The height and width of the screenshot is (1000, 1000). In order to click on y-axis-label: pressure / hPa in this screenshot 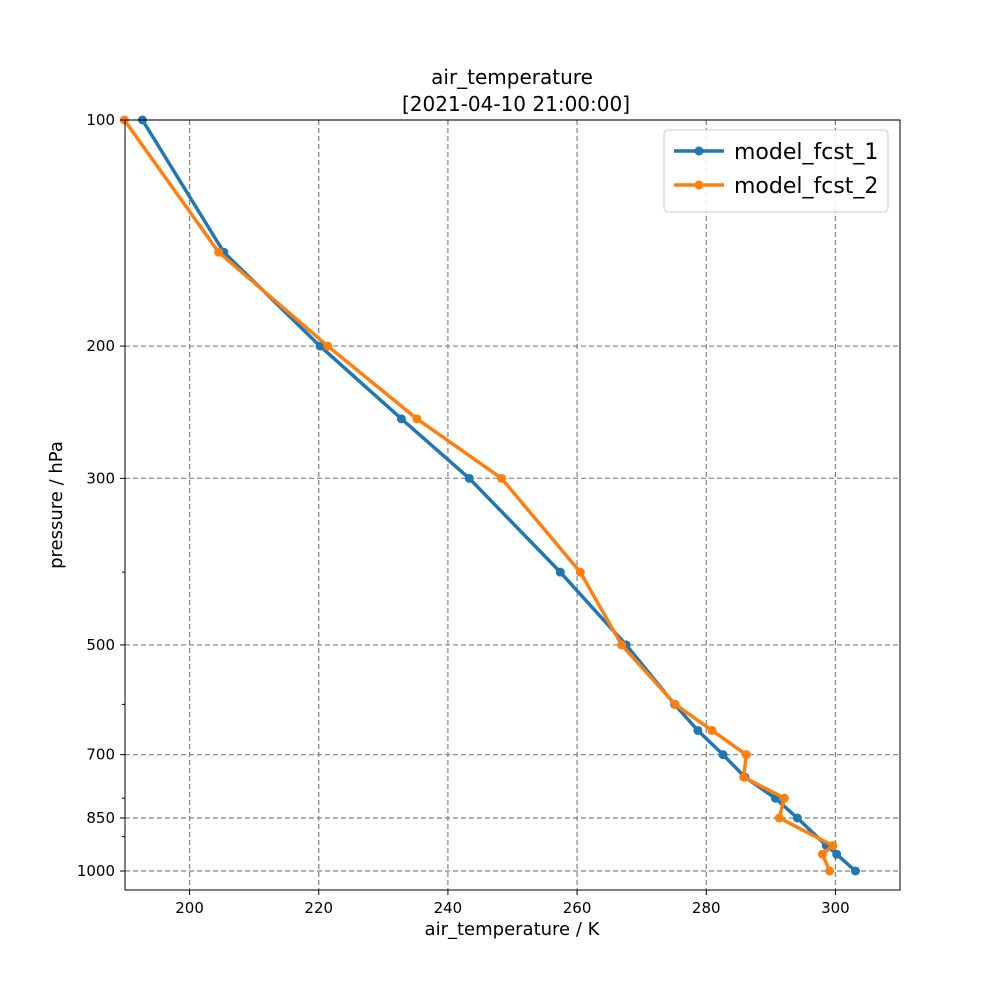, I will do `click(56, 505)`.